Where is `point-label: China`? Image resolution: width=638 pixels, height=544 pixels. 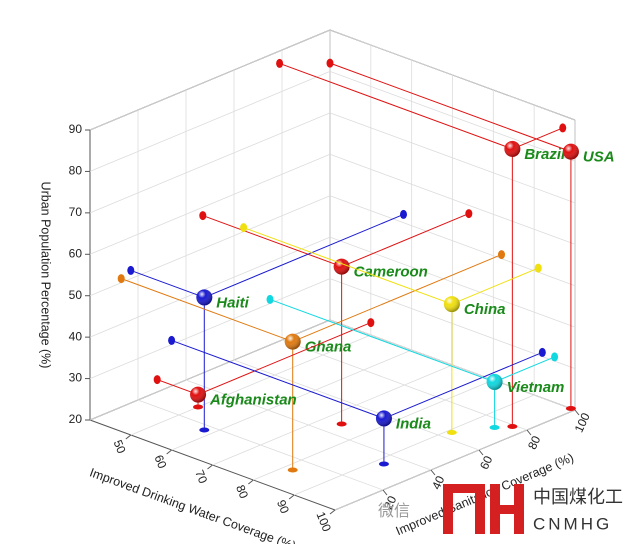 point-label: China is located at coordinates (485, 309).